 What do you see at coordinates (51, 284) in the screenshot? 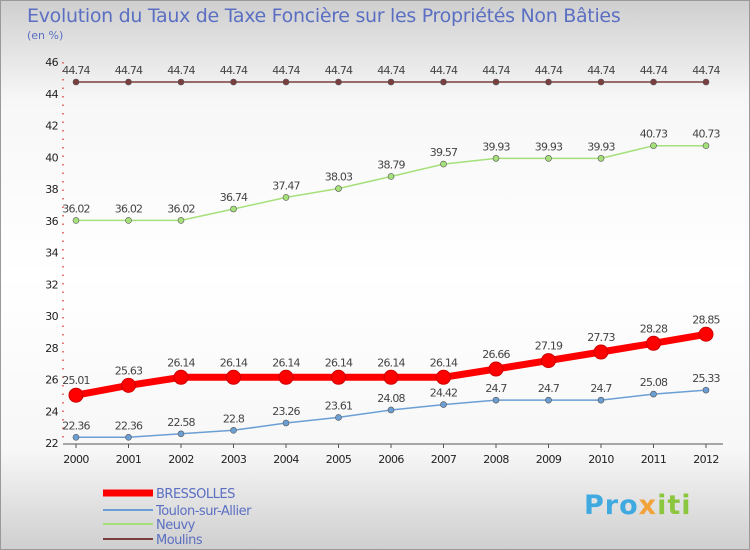
I see `y-tick-label: 32` at bounding box center [51, 284].